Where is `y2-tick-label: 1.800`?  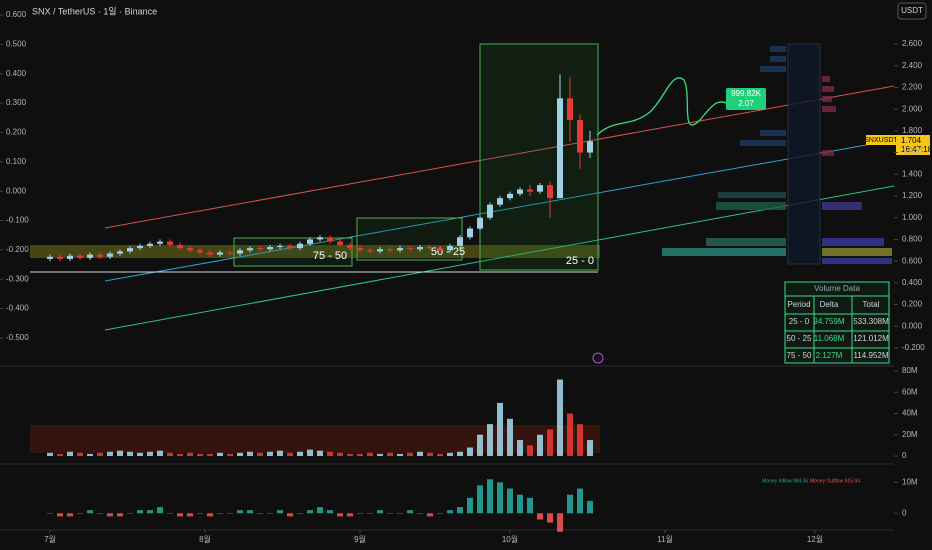
y2-tick-label: 1.800 is located at coordinates (912, 130).